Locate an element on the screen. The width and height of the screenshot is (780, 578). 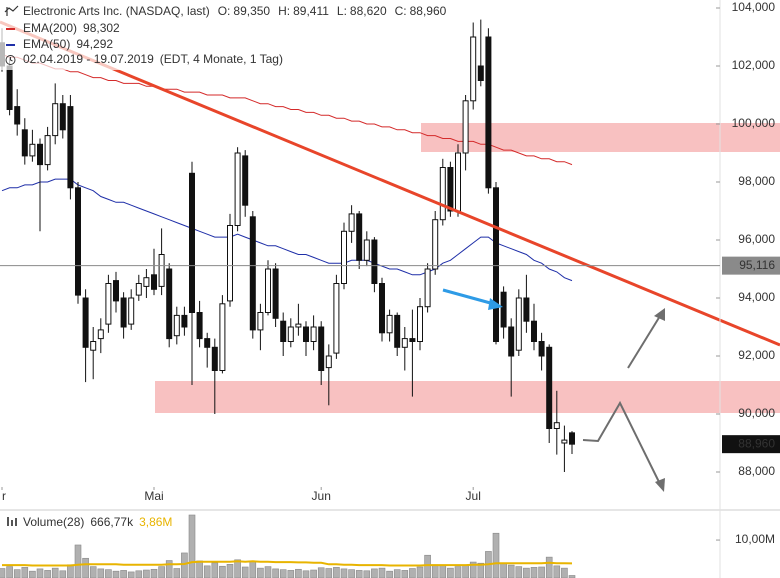
x-tick-label: Mai is located at coordinates (153, 496).